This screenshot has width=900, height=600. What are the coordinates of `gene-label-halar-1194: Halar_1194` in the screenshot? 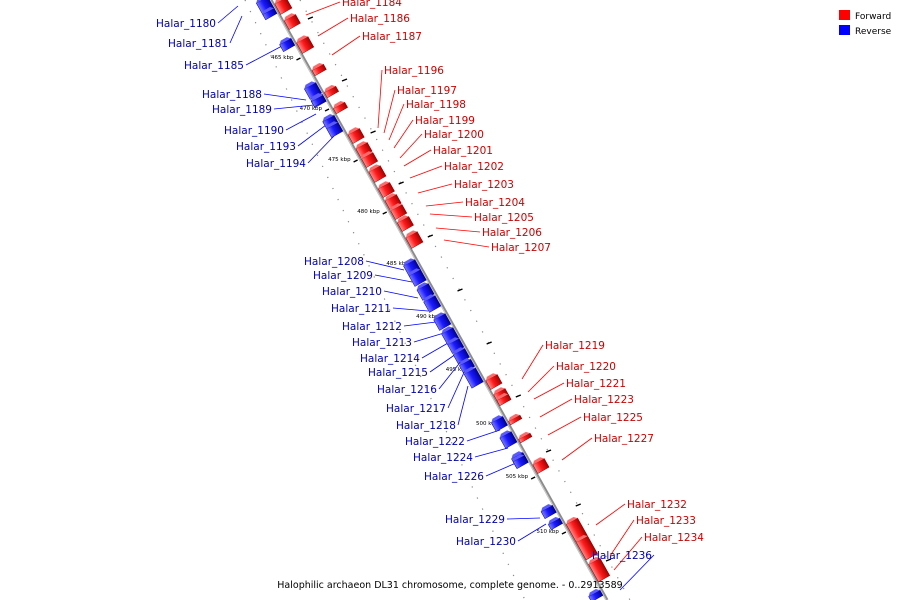 It's located at (276, 164).